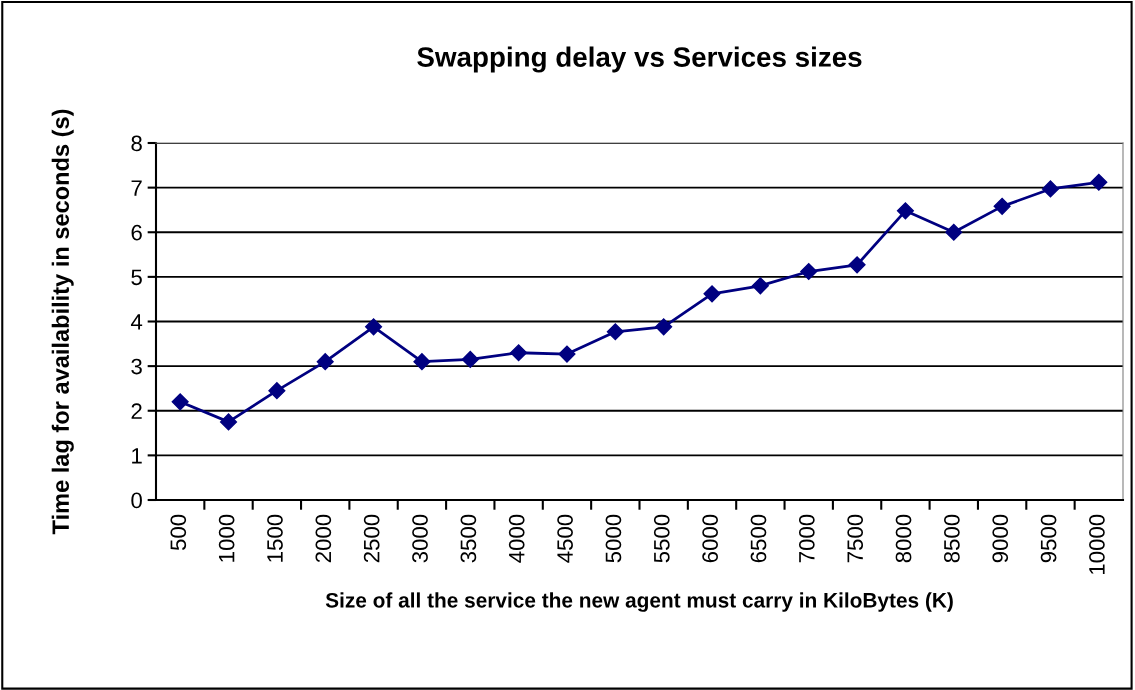 The height and width of the screenshot is (690, 1135). What do you see at coordinates (420, 538) in the screenshot?
I see `x-tick-label: 3000` at bounding box center [420, 538].